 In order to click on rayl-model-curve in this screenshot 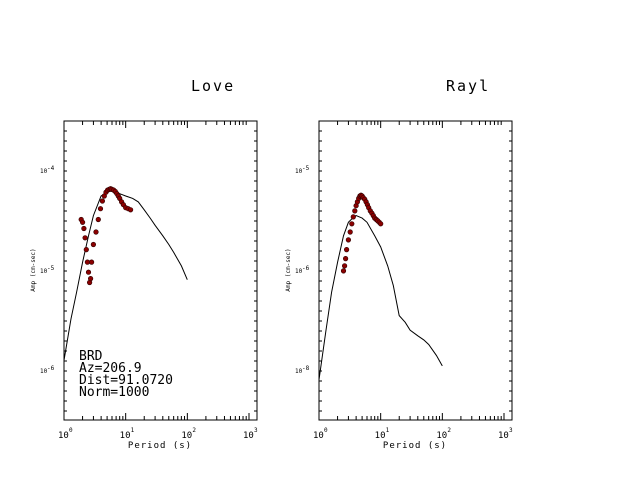, I will do `click(380, 297)`.